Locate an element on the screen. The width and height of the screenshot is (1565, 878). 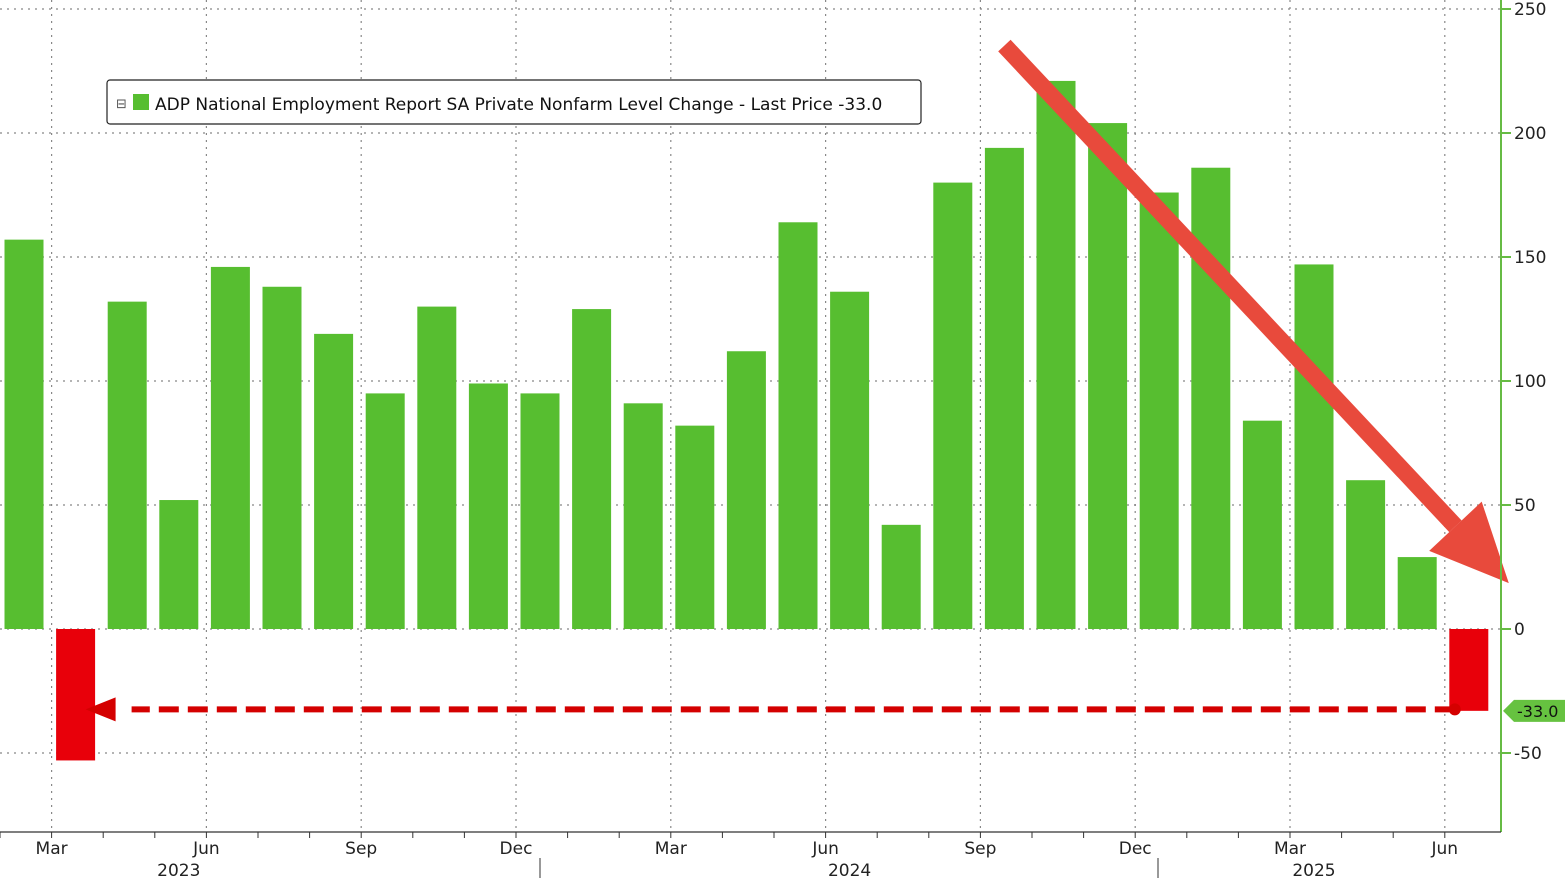
last-value-label: -33.0 is located at coordinates (1537, 711).